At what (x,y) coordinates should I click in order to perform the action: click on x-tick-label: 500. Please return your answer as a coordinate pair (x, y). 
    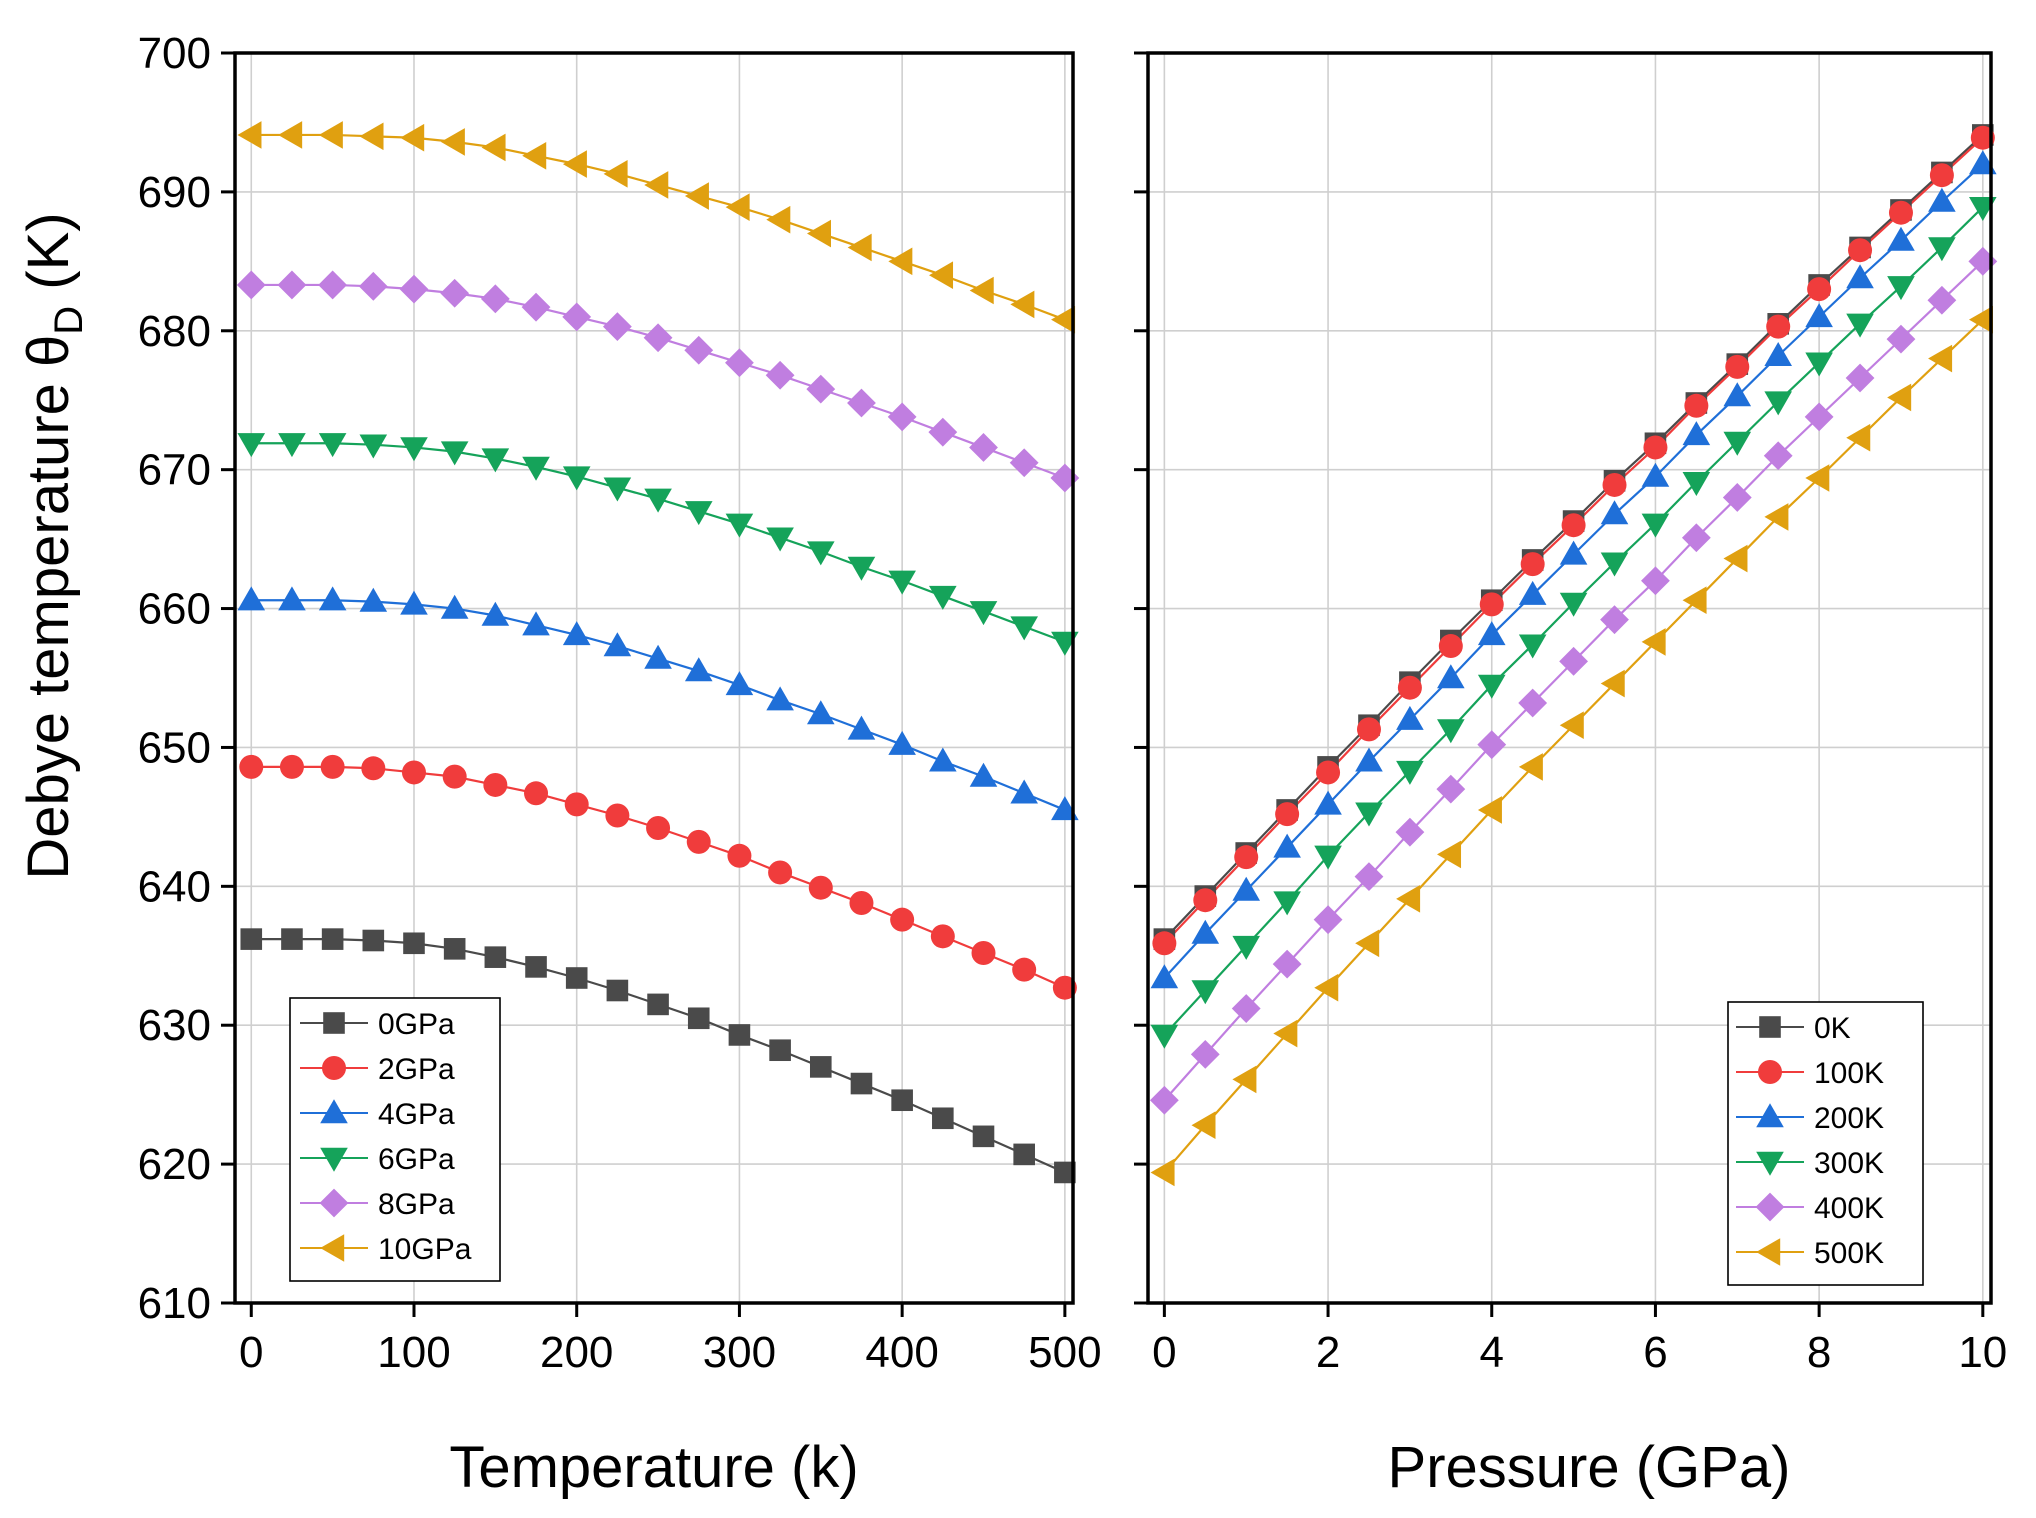
    Looking at the image, I should click on (1064, 1352).